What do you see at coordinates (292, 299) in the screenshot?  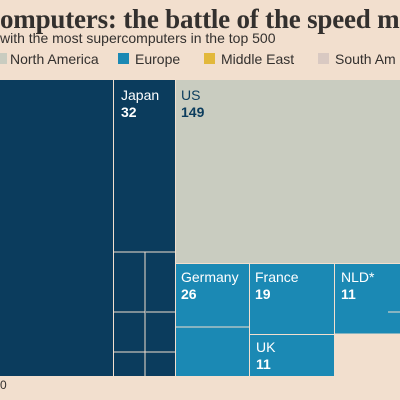 I see `treemap-cell-france` at bounding box center [292, 299].